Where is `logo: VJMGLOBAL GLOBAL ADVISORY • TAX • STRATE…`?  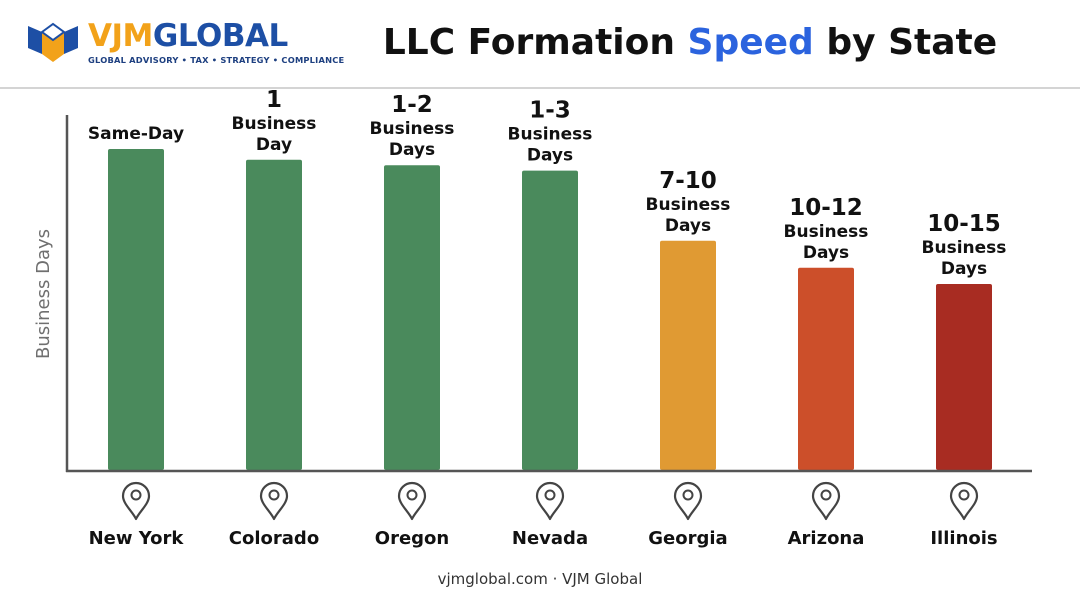 logo: VJMGLOBAL GLOBAL ADVISORY • TAX • STRATE… is located at coordinates (185, 44).